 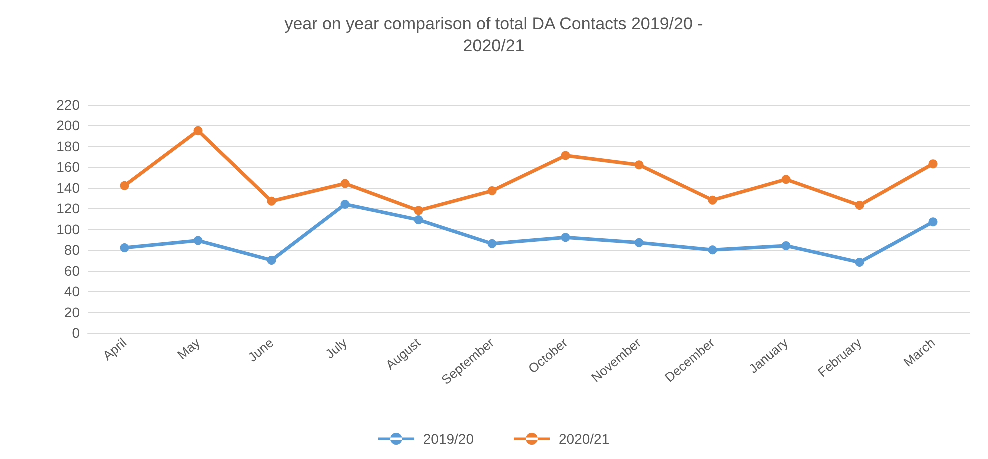 What do you see at coordinates (72, 312) in the screenshot?
I see `y-tick-label: 20` at bounding box center [72, 312].